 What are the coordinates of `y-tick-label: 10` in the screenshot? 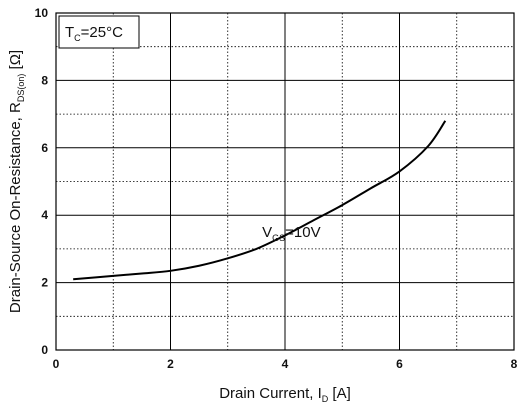 It's located at (42, 13).